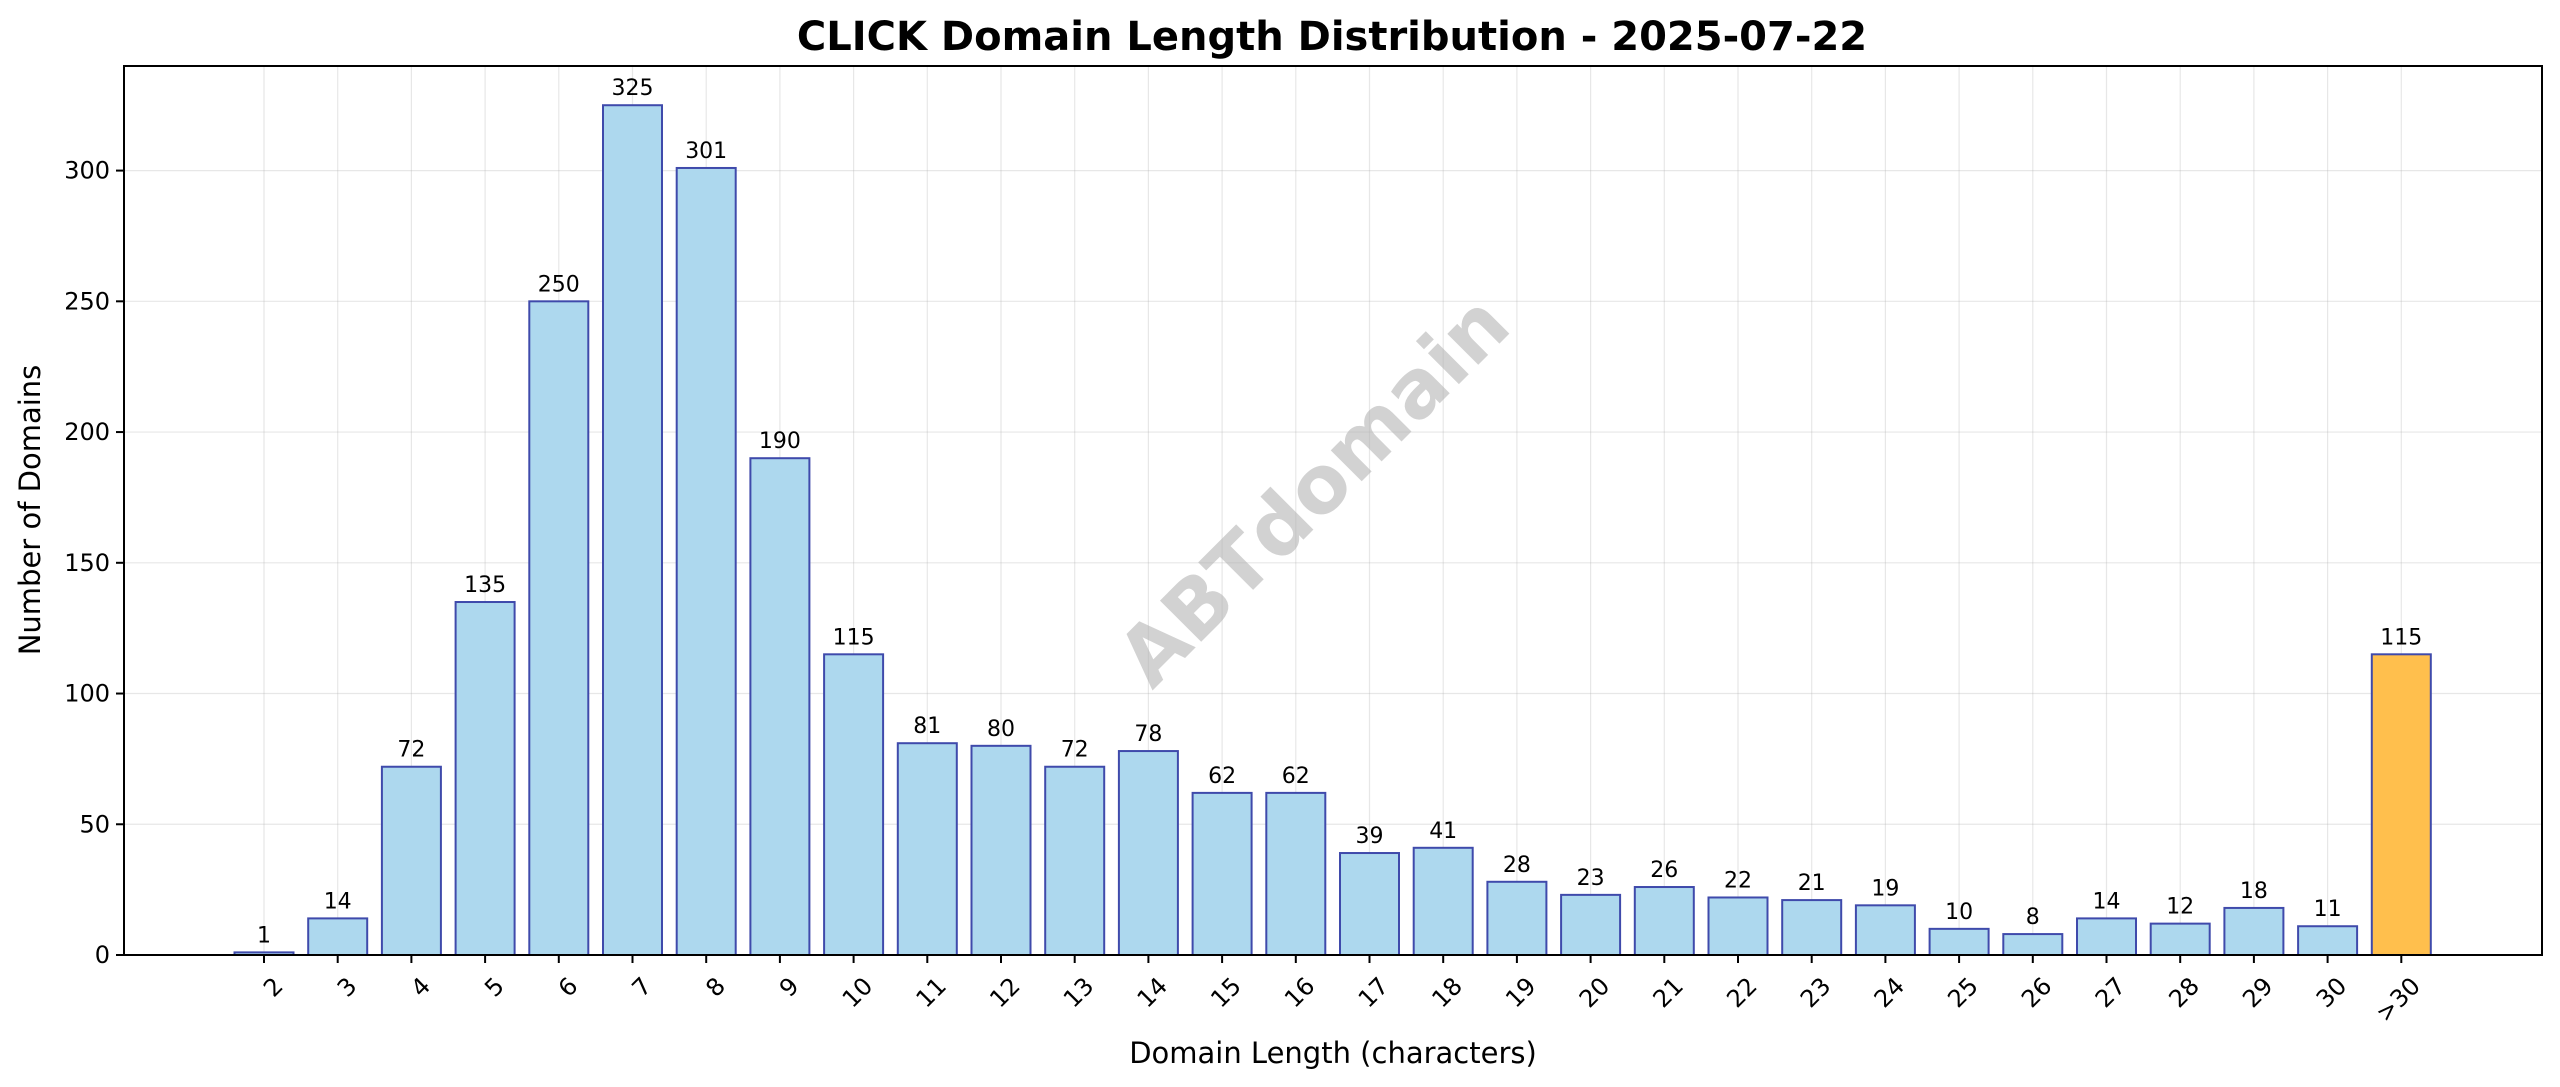  Describe the element at coordinates (1885, 888) in the screenshot. I see `bar-value-label: 19` at that location.